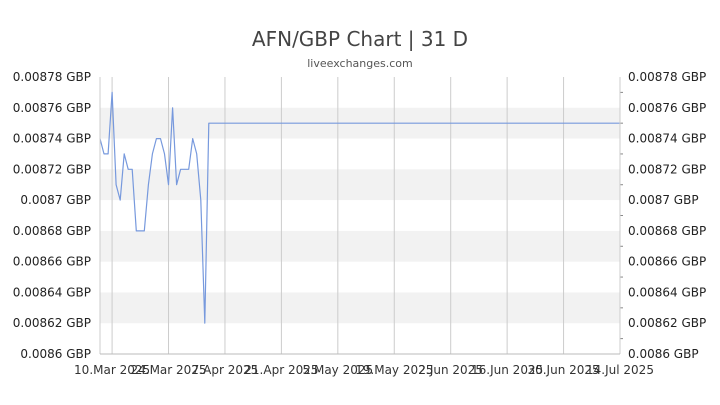  Describe the element at coordinates (667, 292) in the screenshot. I see `y-tick-label-right: 0.00864 GBP` at that location.